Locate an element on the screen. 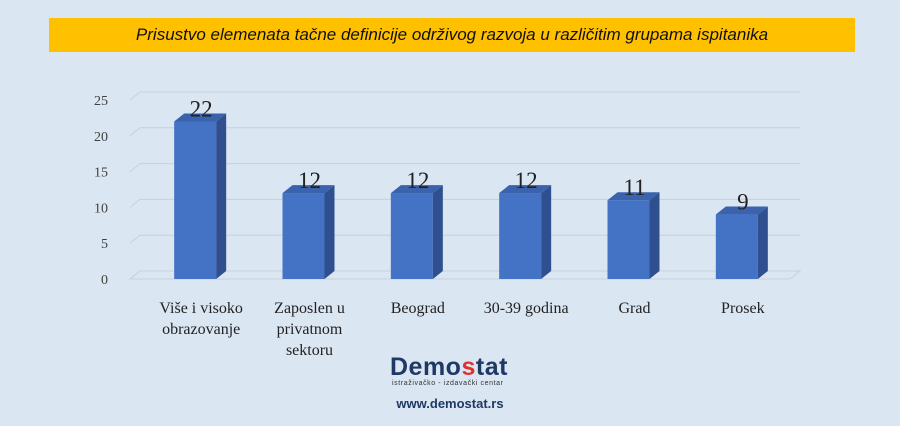  y-tick-label: 5 is located at coordinates (104, 244).